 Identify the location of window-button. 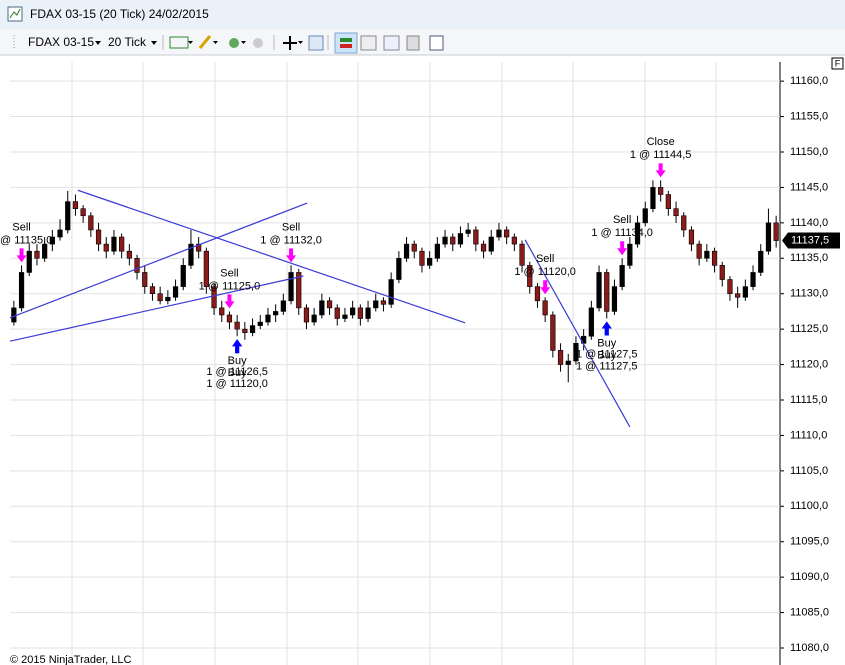
(436, 43).